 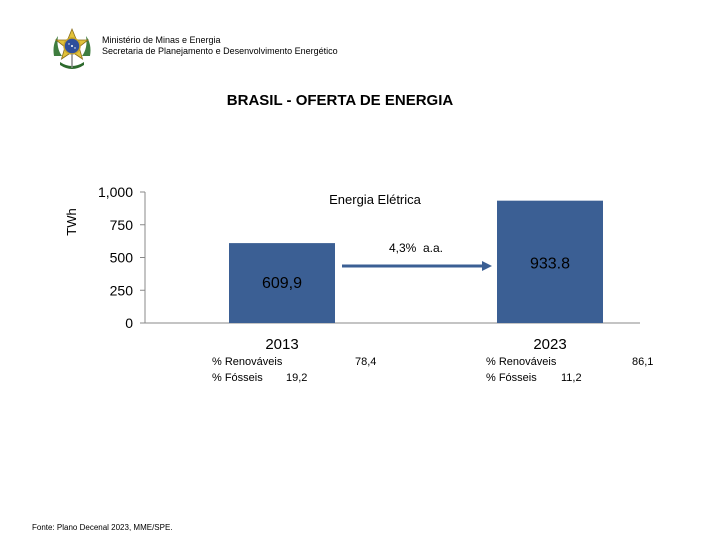 What do you see at coordinates (102, 527) in the screenshot?
I see `source-note: Fonte: Plano Decenal 2023, MME/SPE.` at bounding box center [102, 527].